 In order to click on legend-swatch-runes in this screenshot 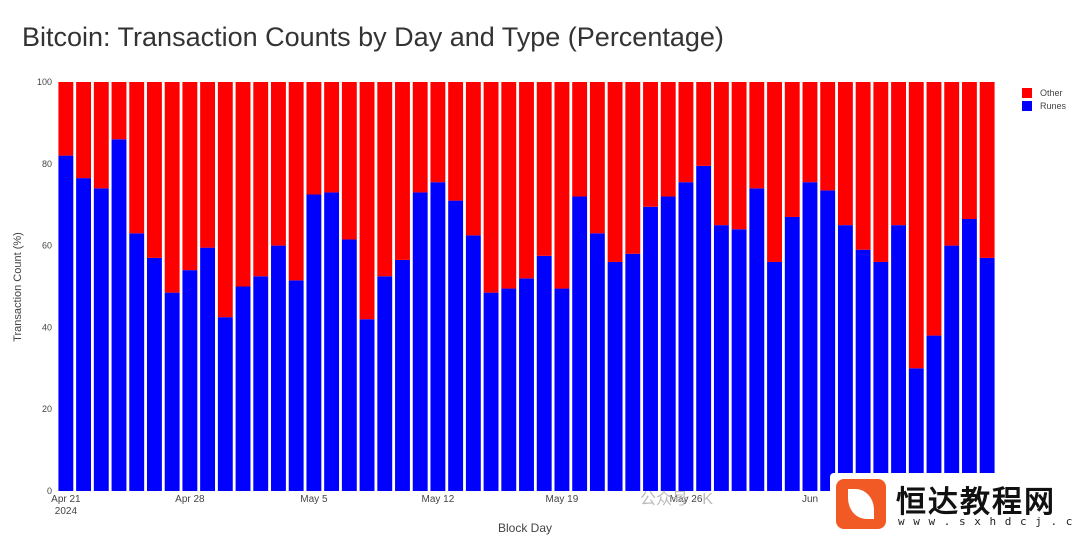, I will do `click(1027, 106)`.